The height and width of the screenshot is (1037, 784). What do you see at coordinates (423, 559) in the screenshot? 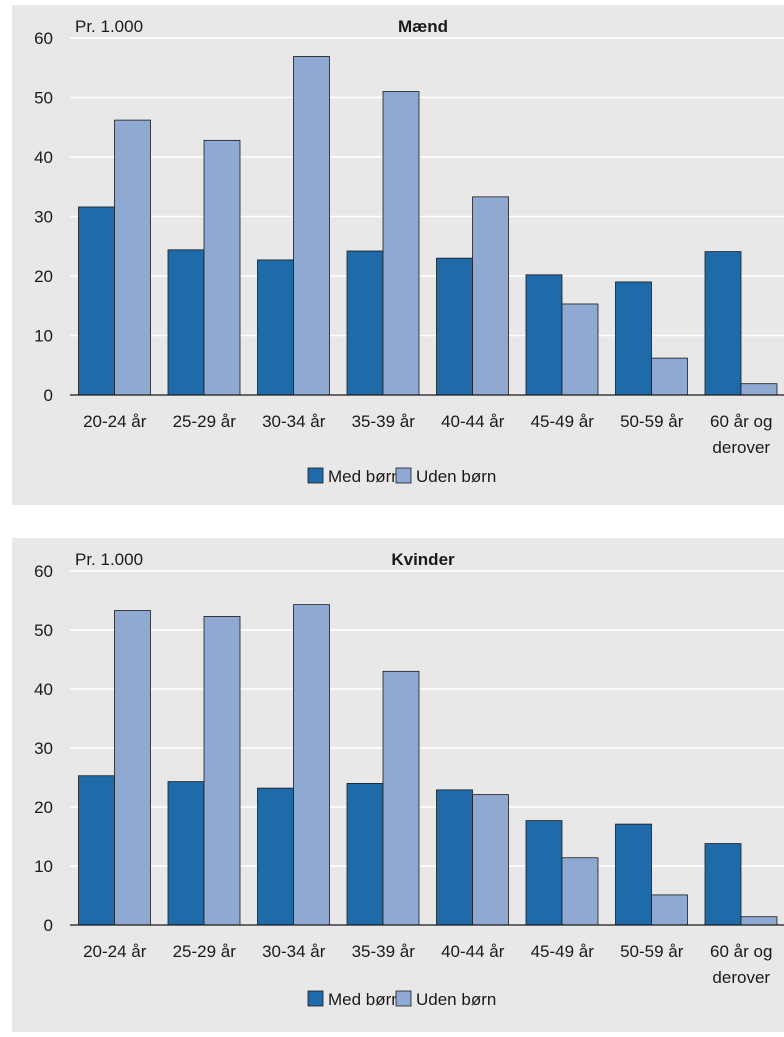
I see `chart-title: Kvinder` at bounding box center [423, 559].